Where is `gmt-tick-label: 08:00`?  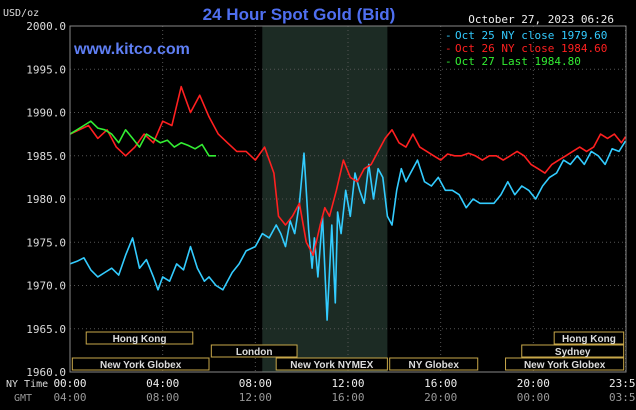
gmt-tick-label: 08:00 is located at coordinates (162, 397).